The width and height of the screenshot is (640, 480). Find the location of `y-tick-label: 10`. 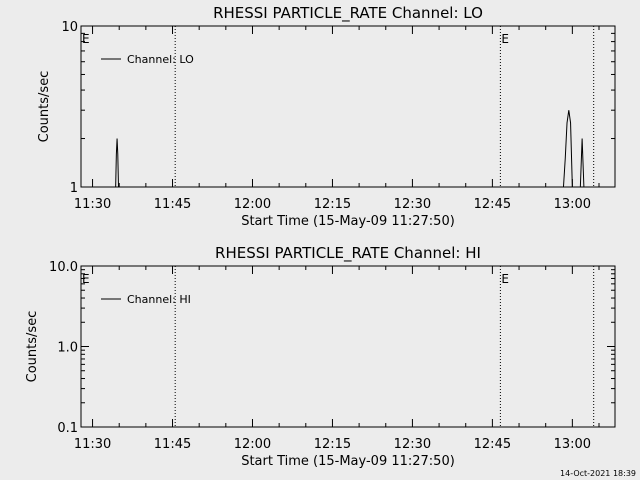

y-tick-label: 10 is located at coordinates (69, 27).